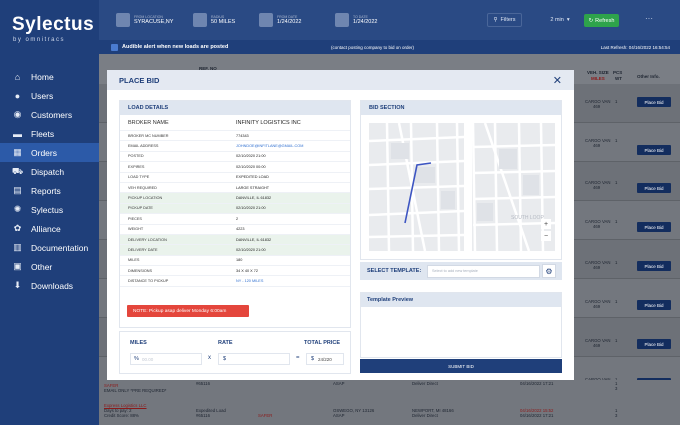 This screenshot has height=425, width=680. I want to click on detail-label: DELIVERY DATE, so click(143, 249).